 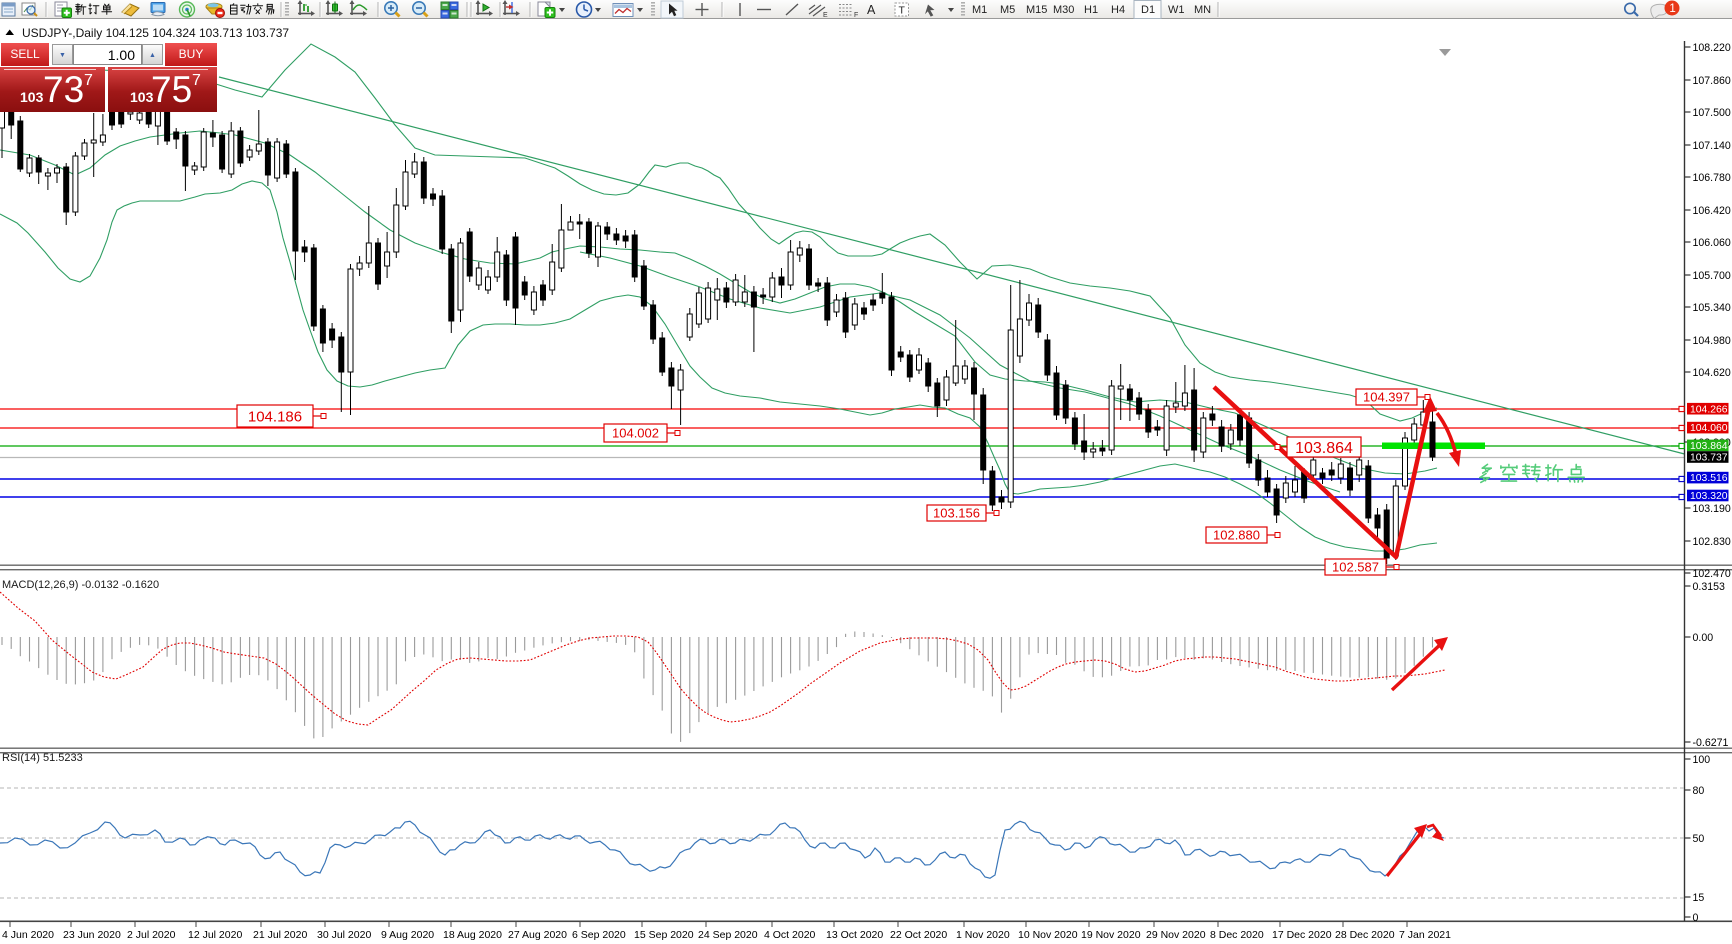 What do you see at coordinates (1709, 409) in the screenshot?
I see `svg-text: 104.266` at bounding box center [1709, 409].